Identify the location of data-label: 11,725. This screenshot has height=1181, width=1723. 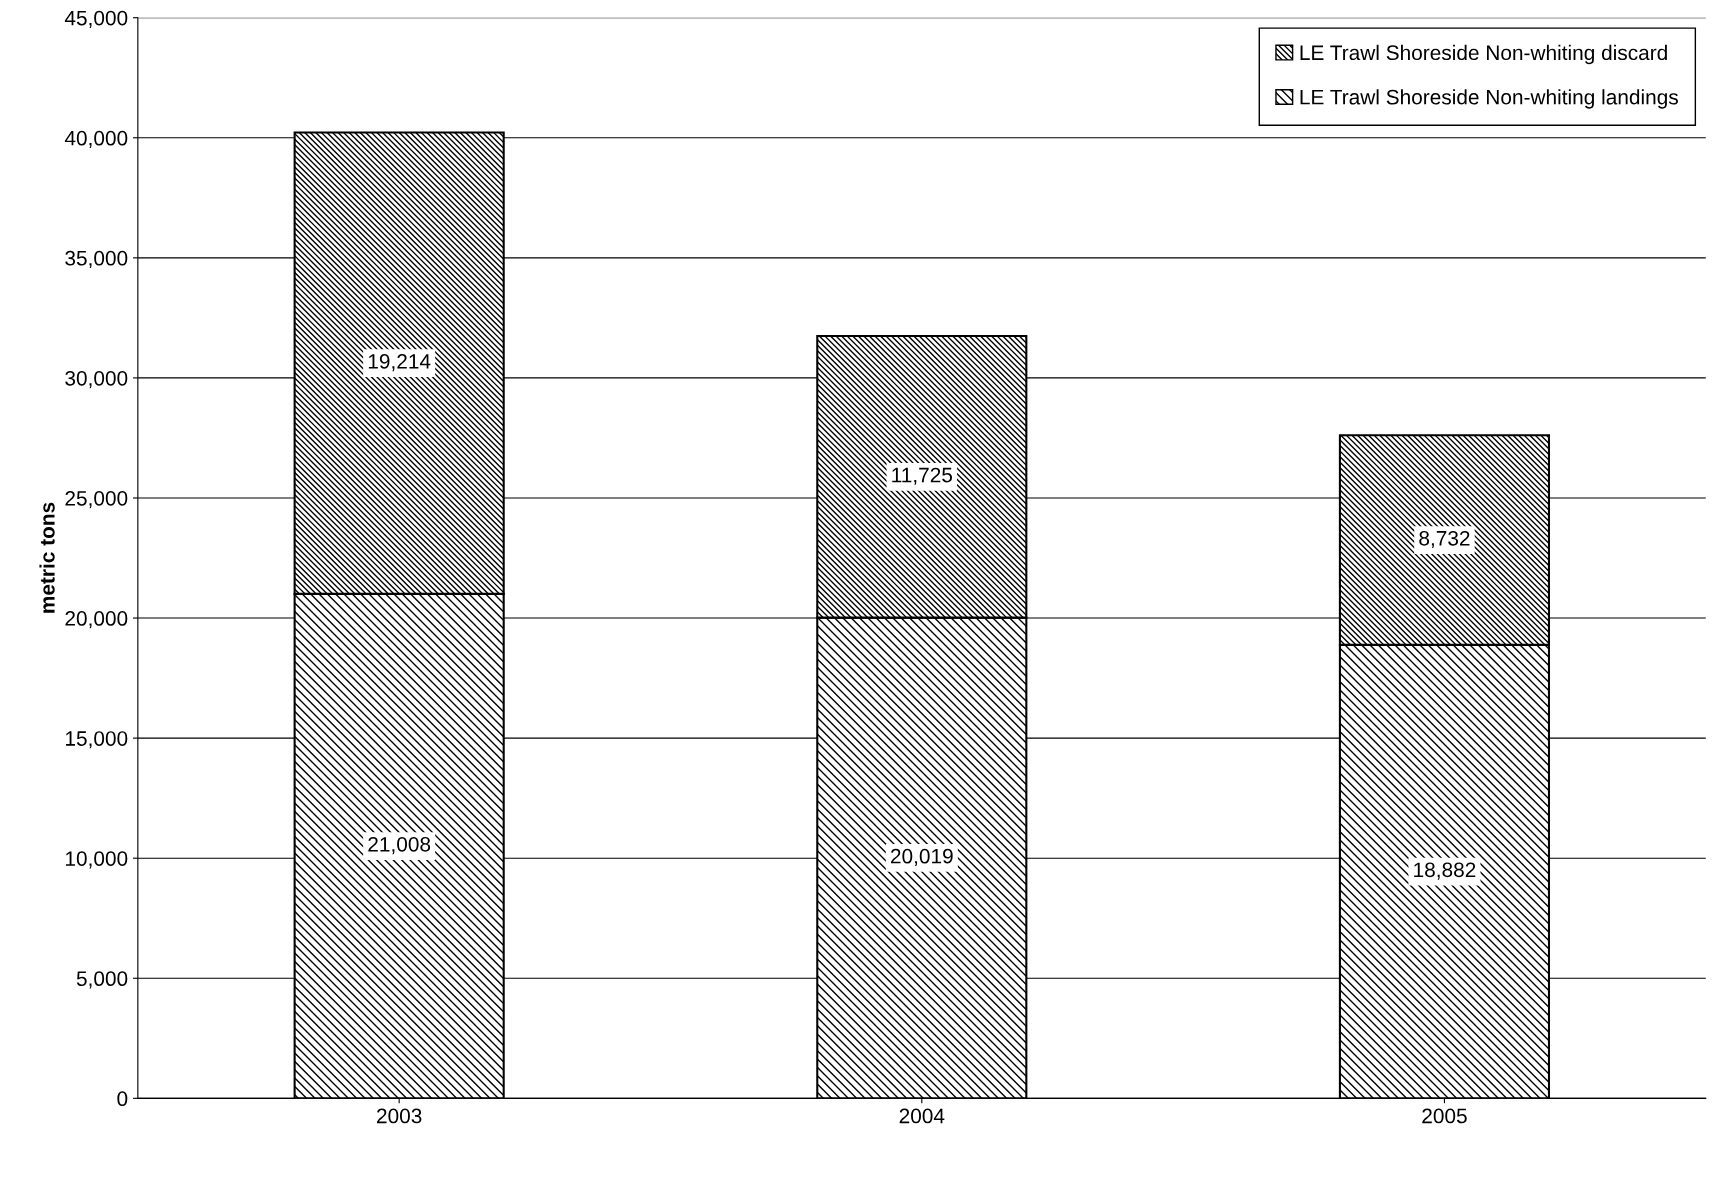
(922, 476).